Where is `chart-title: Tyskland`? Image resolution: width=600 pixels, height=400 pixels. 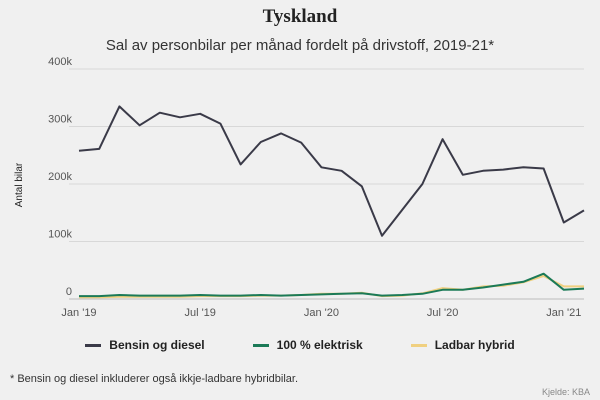 chart-title: Tyskland is located at coordinates (300, 16).